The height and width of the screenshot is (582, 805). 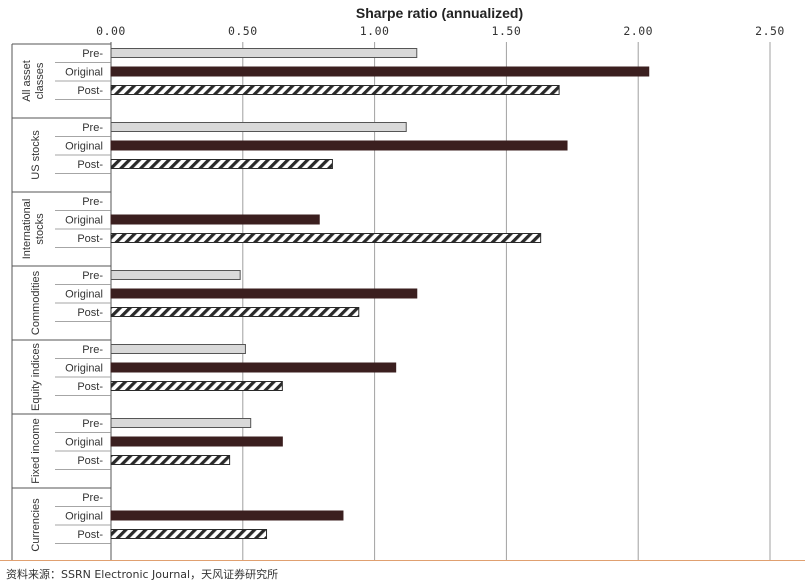 I want to click on group-label-line: International, so click(x=27, y=229).